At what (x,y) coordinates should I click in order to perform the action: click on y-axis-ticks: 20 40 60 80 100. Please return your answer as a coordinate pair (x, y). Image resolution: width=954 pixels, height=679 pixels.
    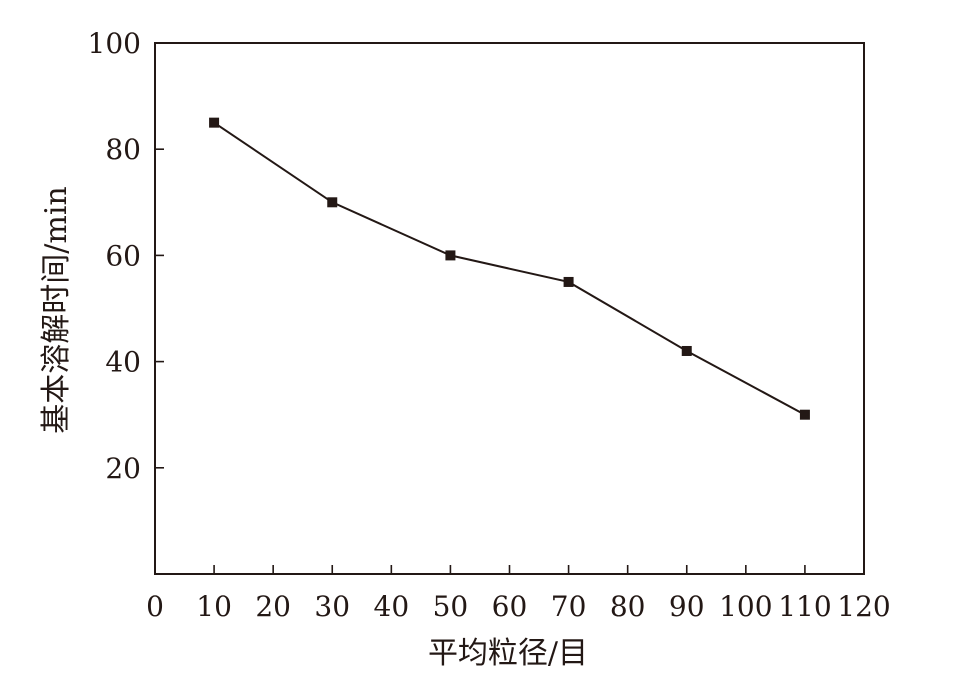
    Looking at the image, I should click on (126, 256).